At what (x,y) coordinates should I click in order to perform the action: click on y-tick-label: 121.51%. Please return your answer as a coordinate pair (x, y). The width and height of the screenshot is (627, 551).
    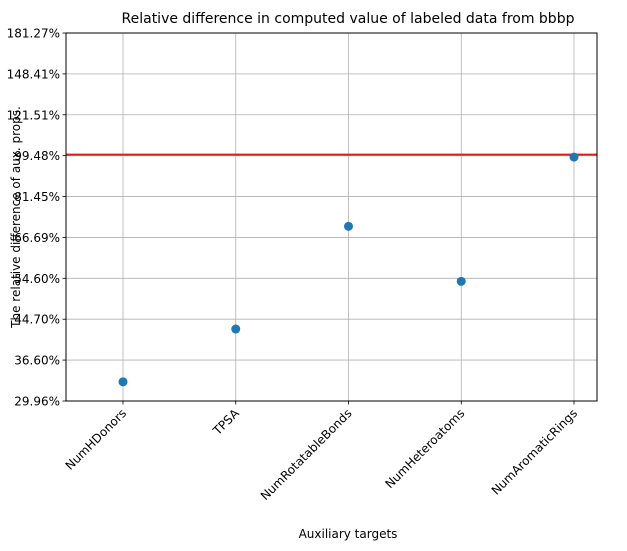
    Looking at the image, I should click on (33, 115).